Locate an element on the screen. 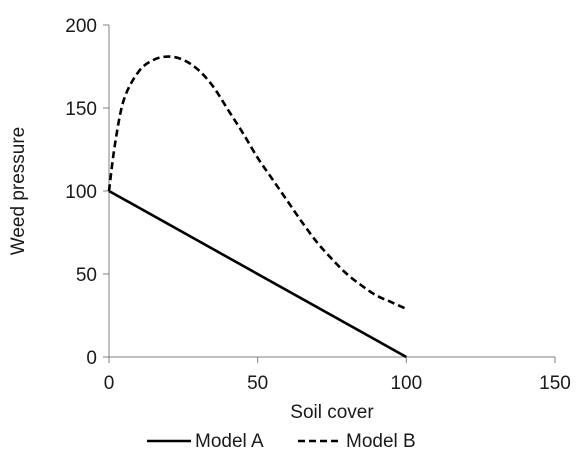 The width and height of the screenshot is (577, 461). y-ticks: 0 50 100 150 200 is located at coordinates (87, 192).